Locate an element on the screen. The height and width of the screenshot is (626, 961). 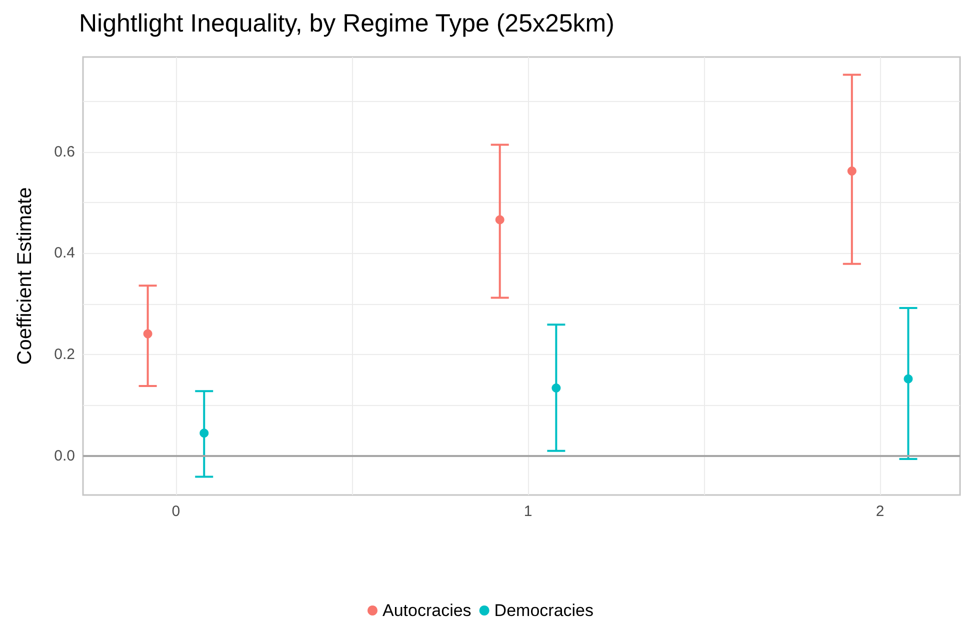
x-tick-label: 1 is located at coordinates (528, 511).